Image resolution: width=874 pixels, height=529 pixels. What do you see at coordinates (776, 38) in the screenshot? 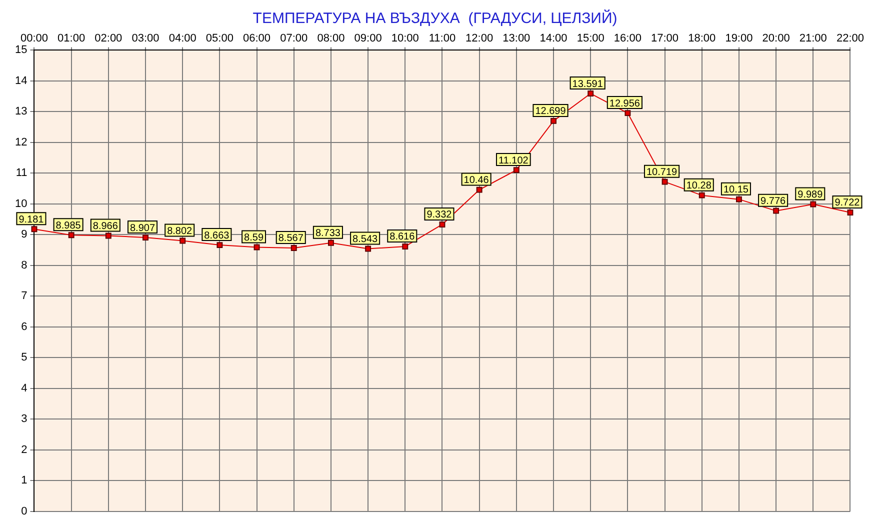
I see `x-tick-label: 20:00` at bounding box center [776, 38].